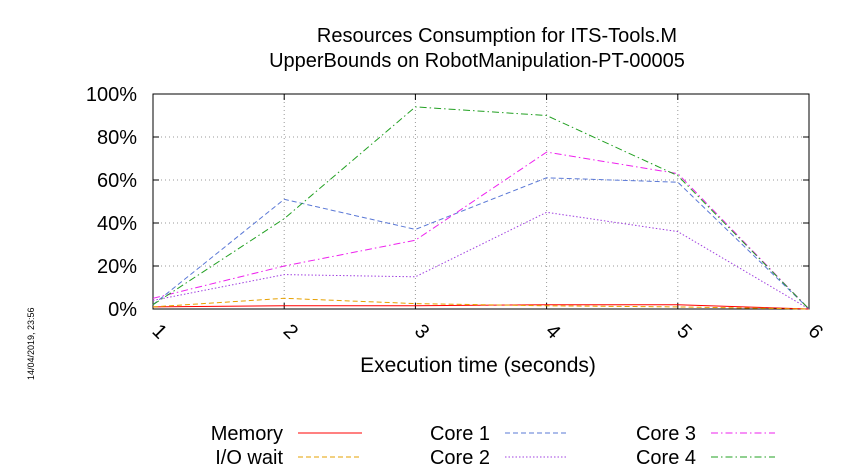 Image resolution: width=850 pixels, height=475 pixels. I want to click on x-tick-label-5: 6, so click(815, 331).